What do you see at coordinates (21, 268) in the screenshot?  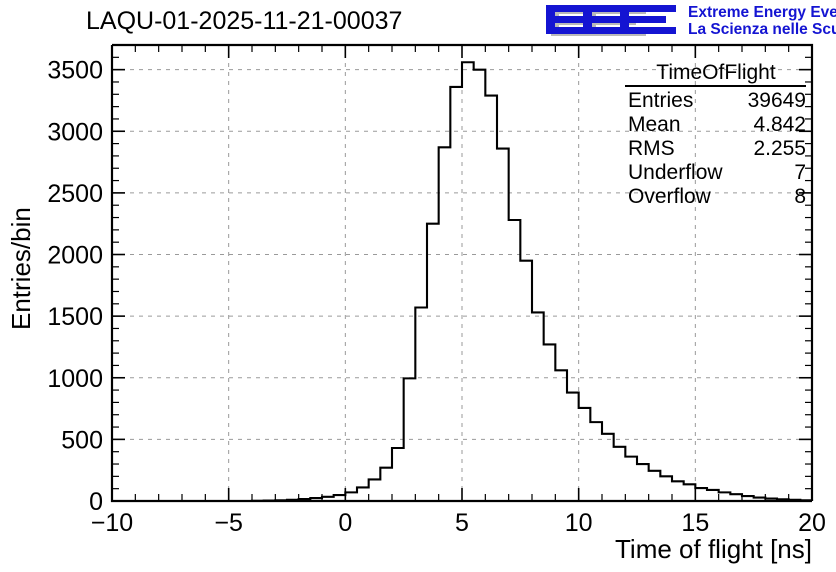 I see `y-axis-title: Entries/bin` at bounding box center [21, 268].